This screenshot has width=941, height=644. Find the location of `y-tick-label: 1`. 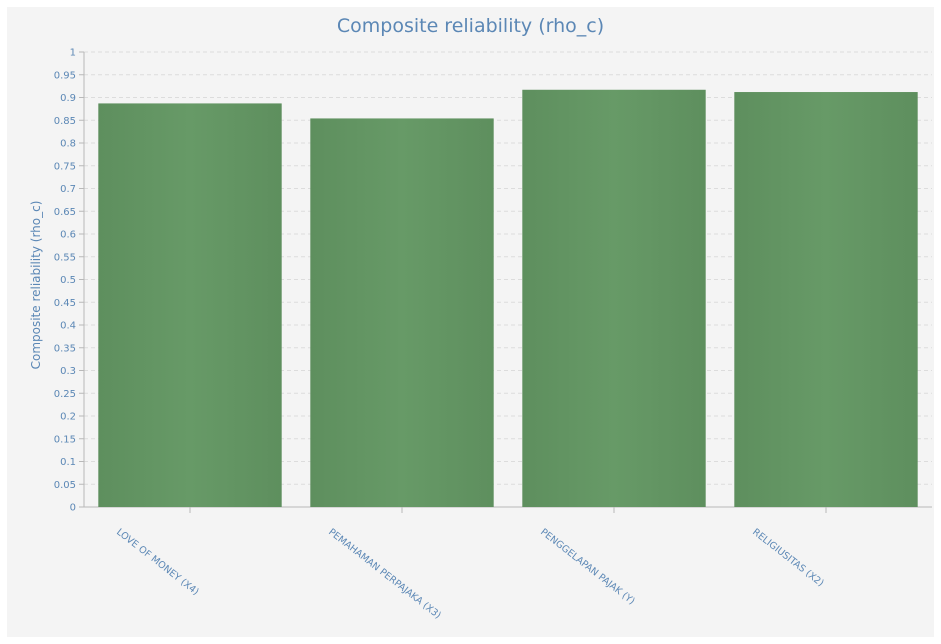

y-tick-label: 1 is located at coordinates (73, 53).